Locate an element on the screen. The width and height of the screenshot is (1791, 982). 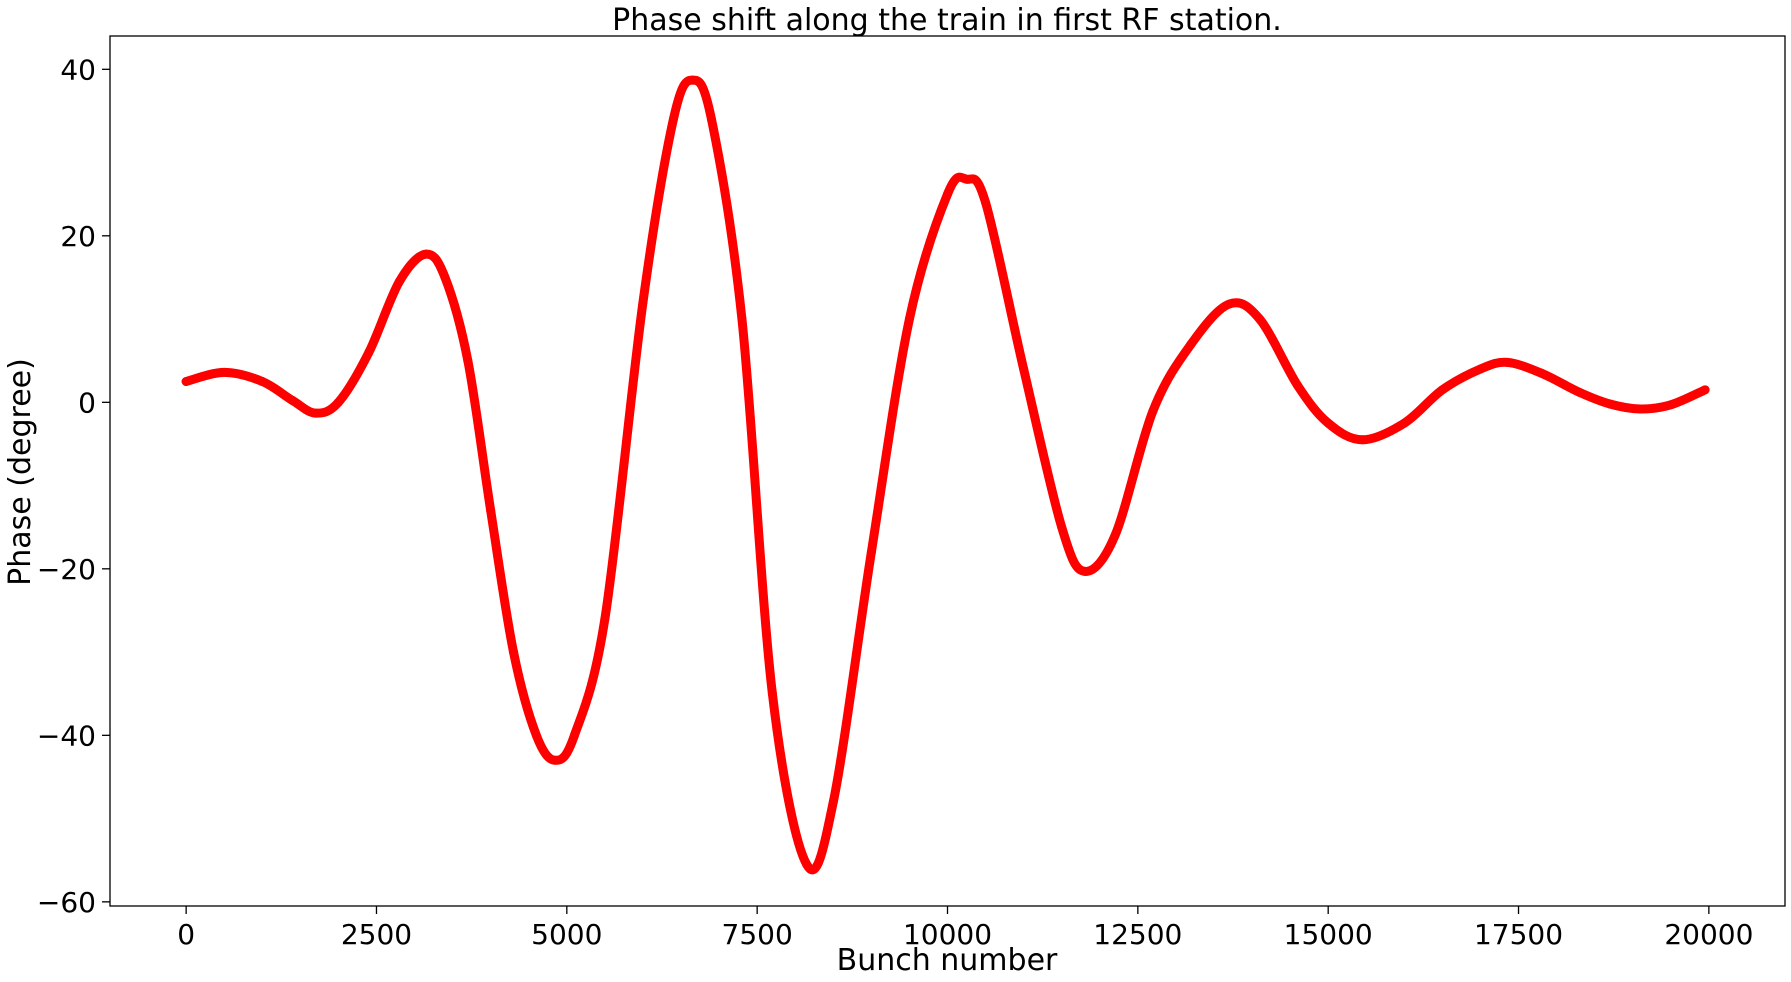
x-tick-label: 5000 is located at coordinates (566, 934).